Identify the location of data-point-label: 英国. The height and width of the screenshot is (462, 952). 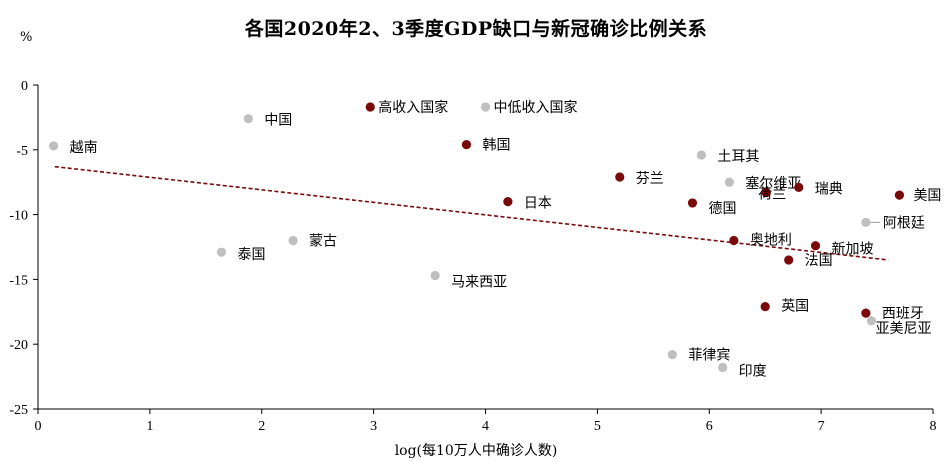
(795, 306).